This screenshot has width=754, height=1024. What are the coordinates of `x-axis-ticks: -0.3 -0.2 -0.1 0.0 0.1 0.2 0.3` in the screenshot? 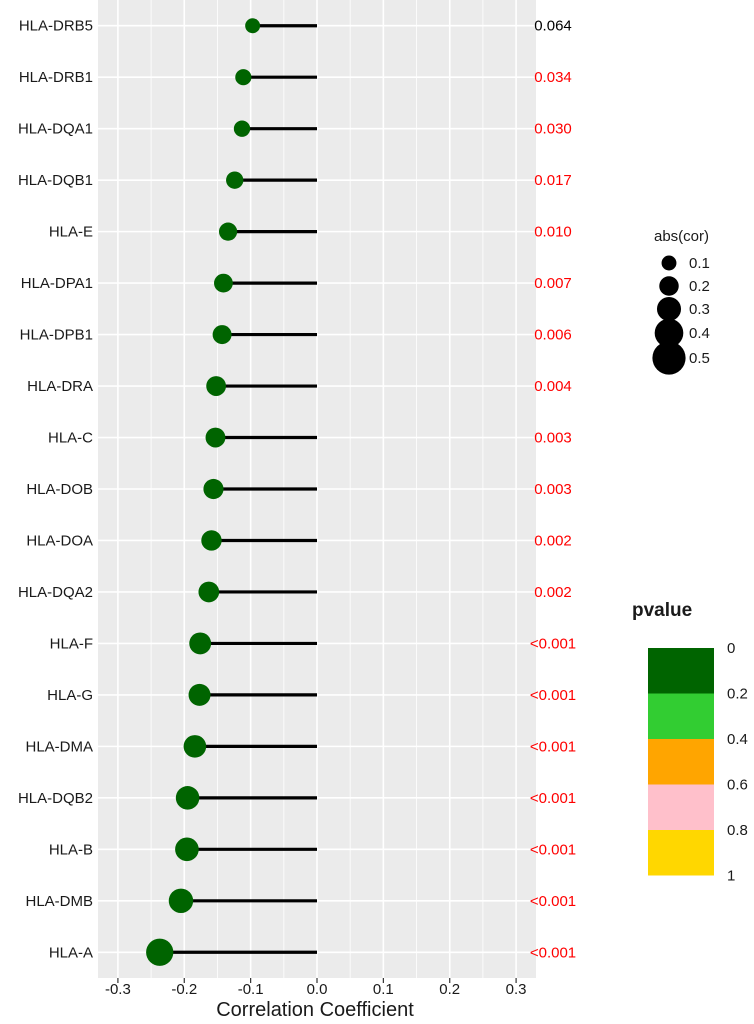 It's located at (316, 988).